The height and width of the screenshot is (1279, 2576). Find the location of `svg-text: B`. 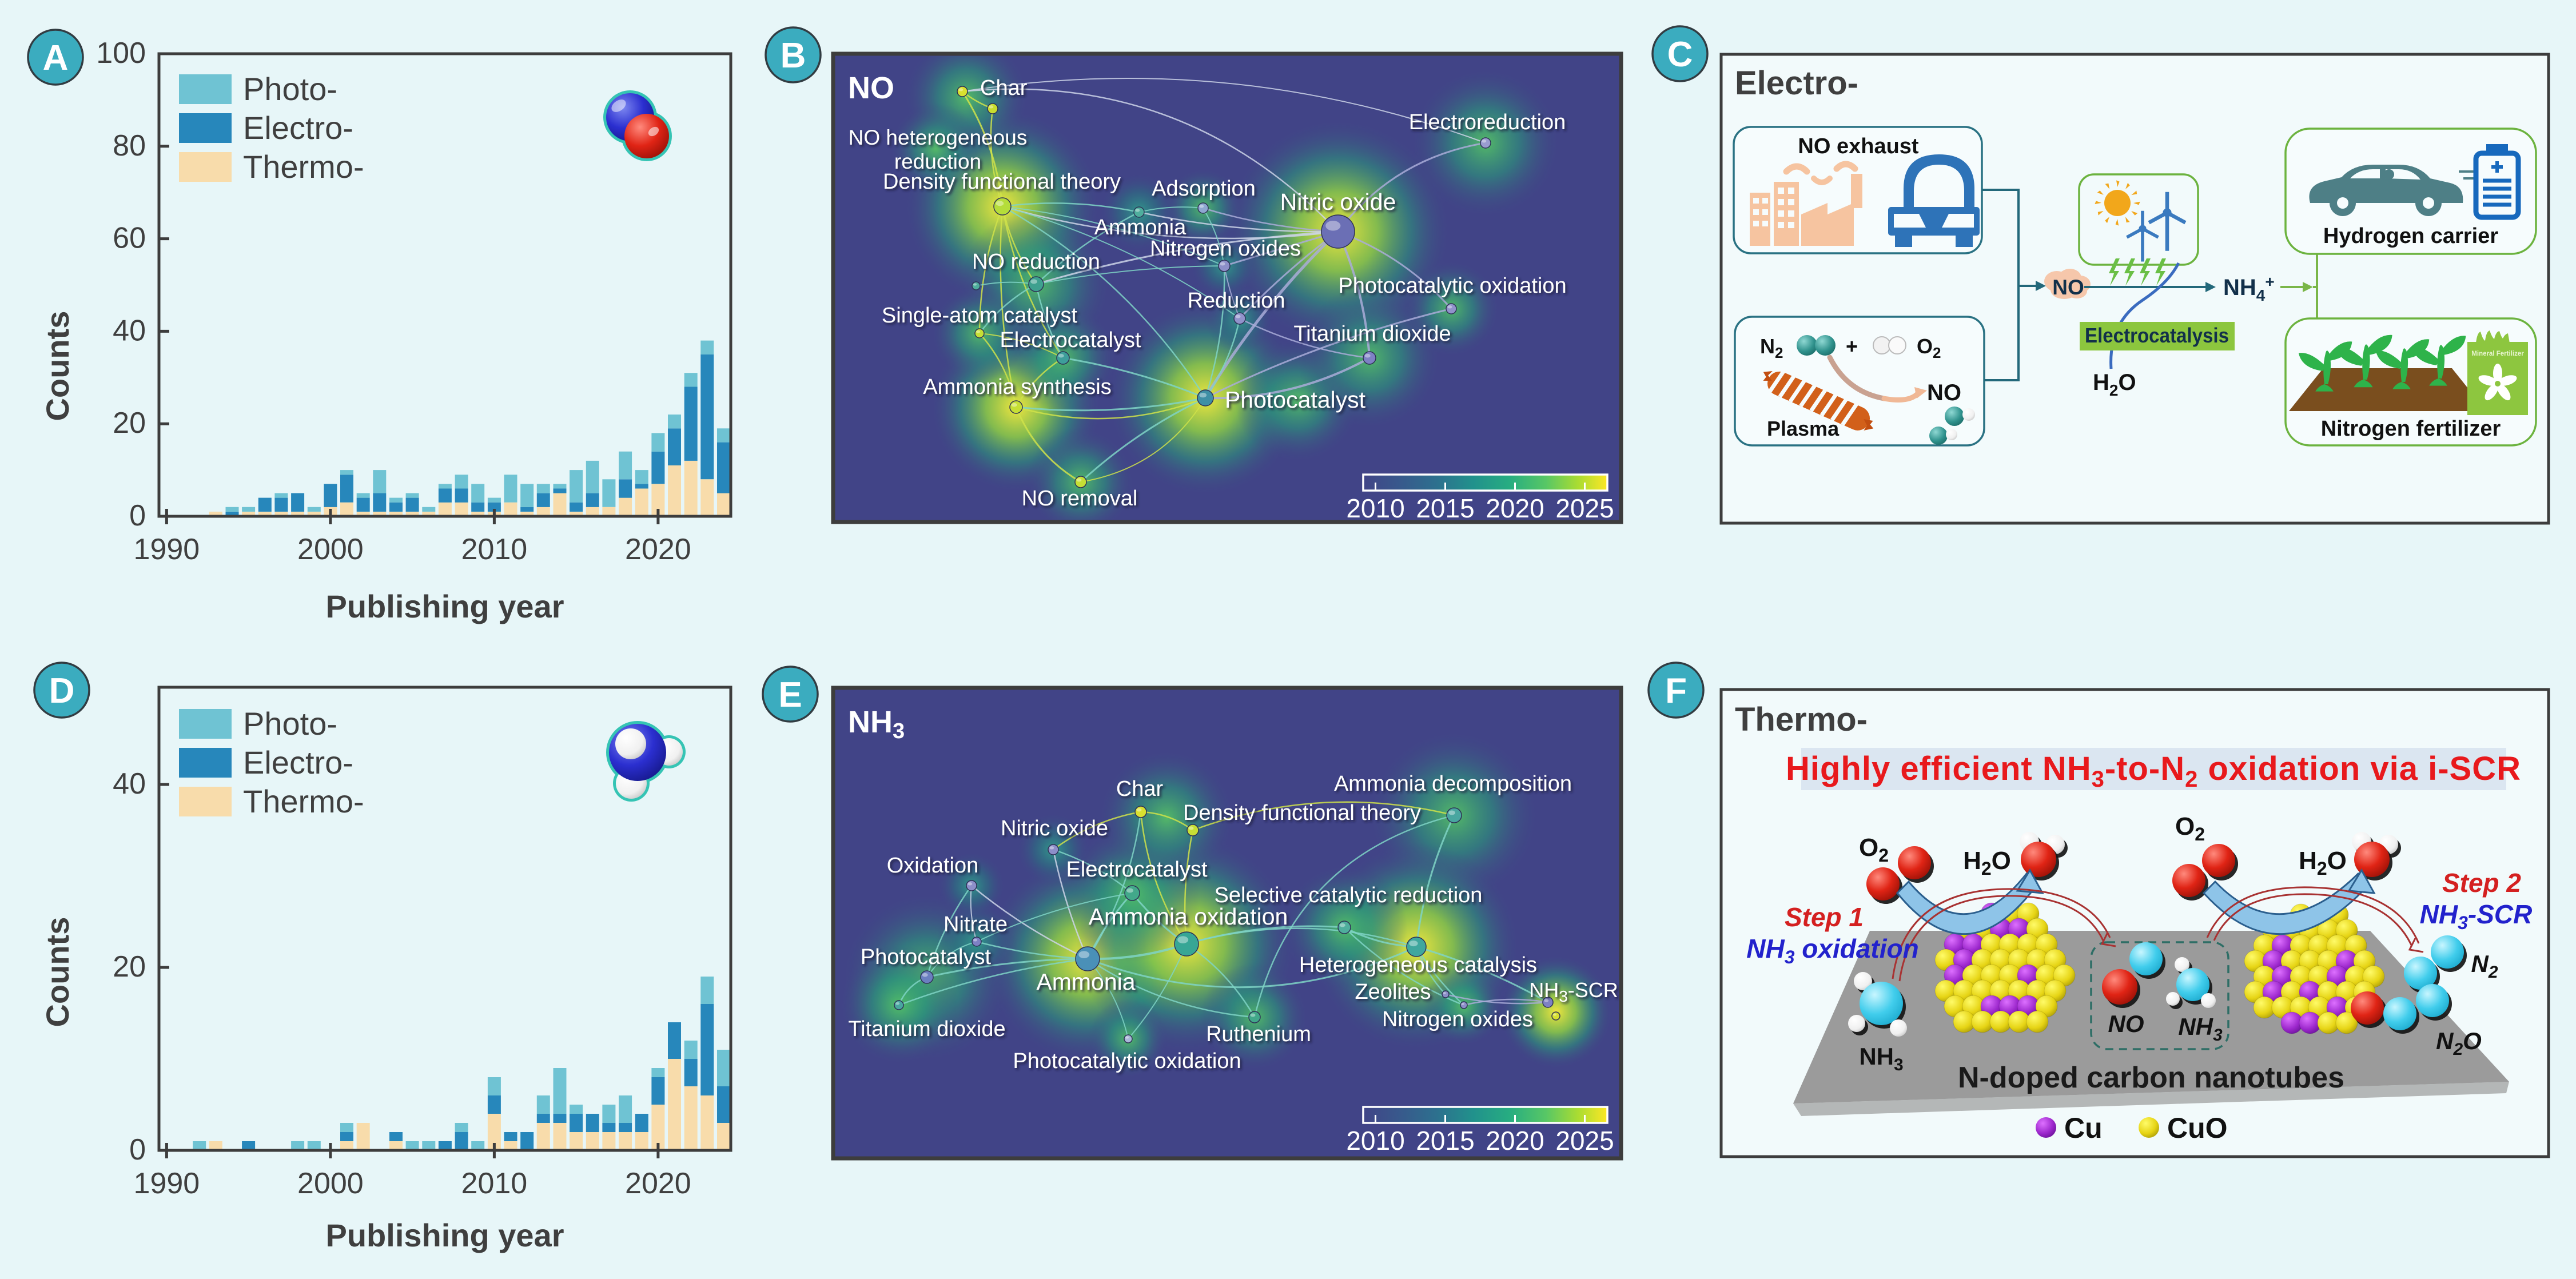

svg-text: B is located at coordinates (794, 56).